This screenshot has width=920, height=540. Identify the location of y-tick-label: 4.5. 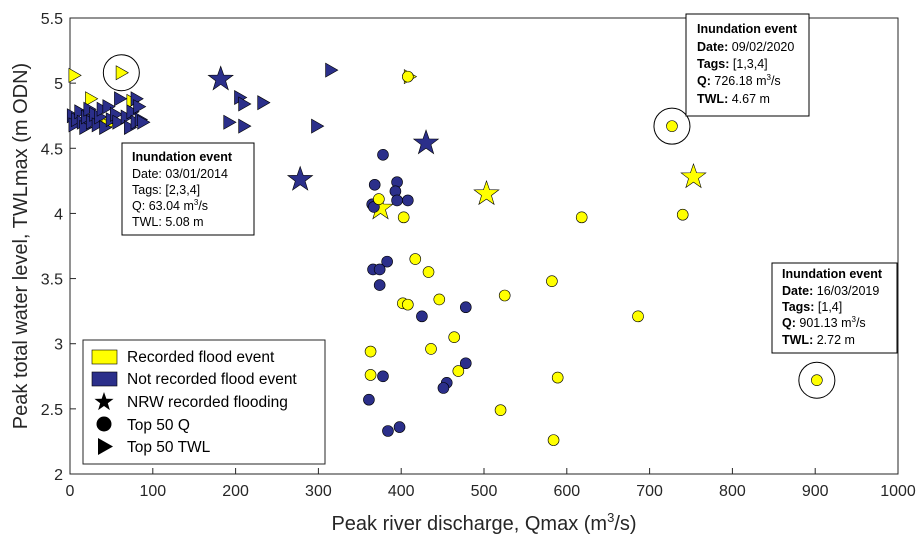
(52, 149).